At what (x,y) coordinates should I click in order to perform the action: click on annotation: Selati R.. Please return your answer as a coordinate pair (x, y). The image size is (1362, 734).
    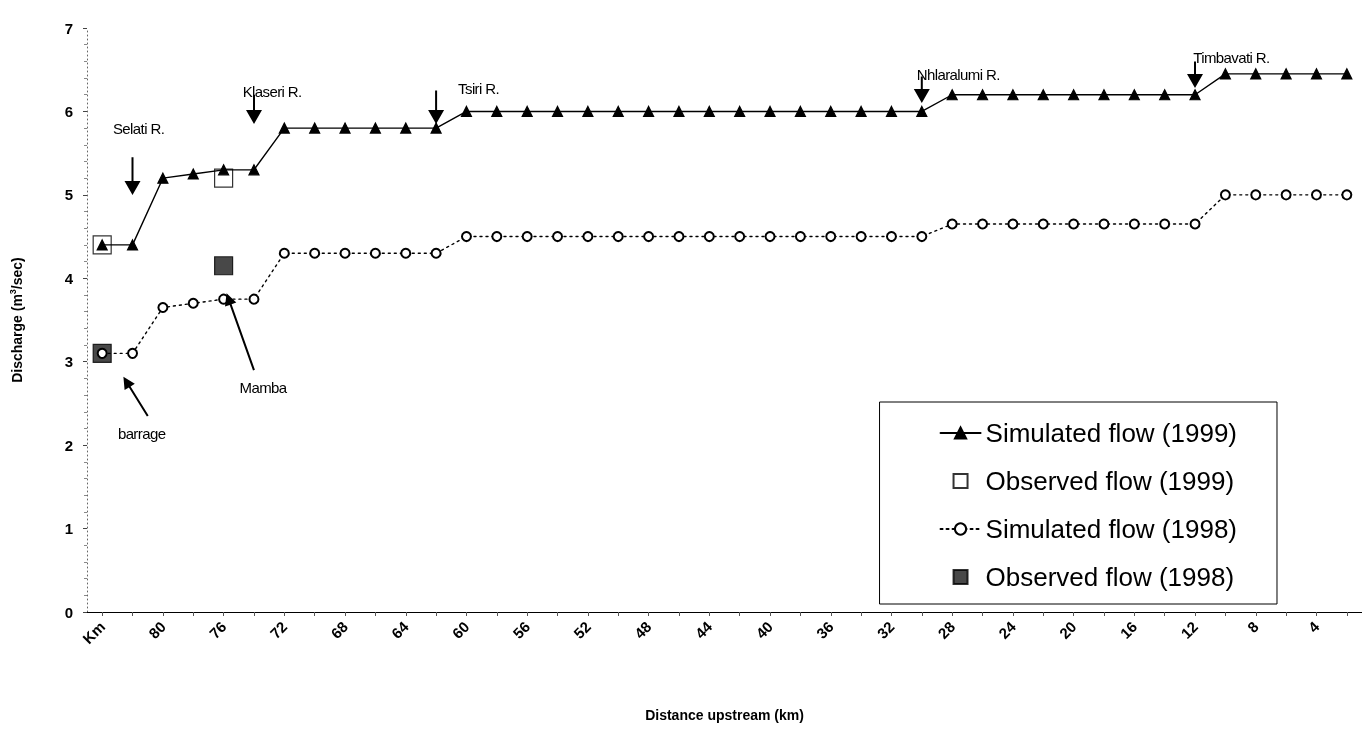
    Looking at the image, I should click on (138, 128).